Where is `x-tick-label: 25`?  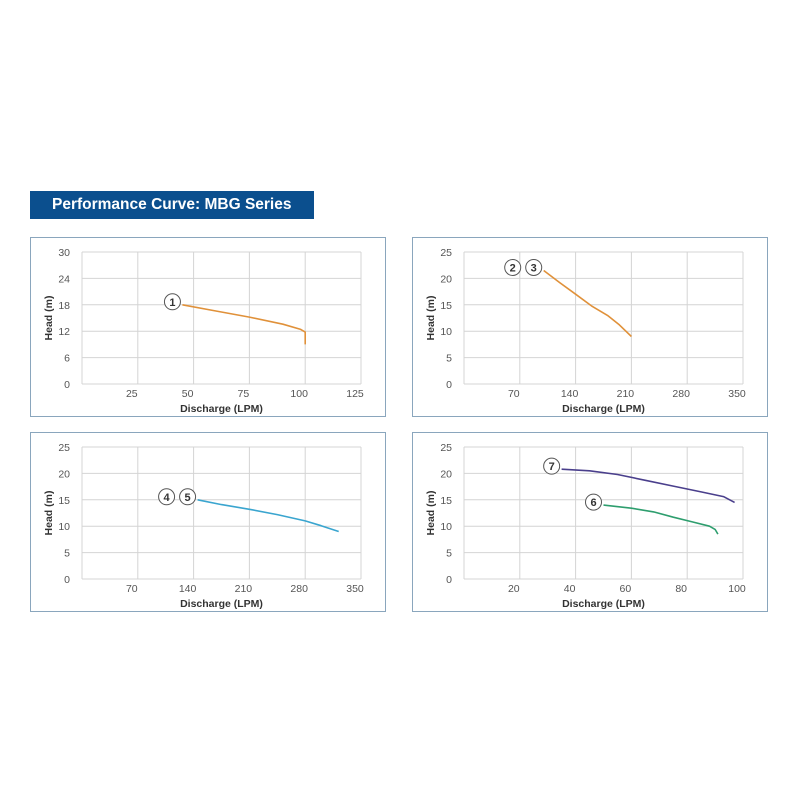 x-tick-label: 25 is located at coordinates (132, 394).